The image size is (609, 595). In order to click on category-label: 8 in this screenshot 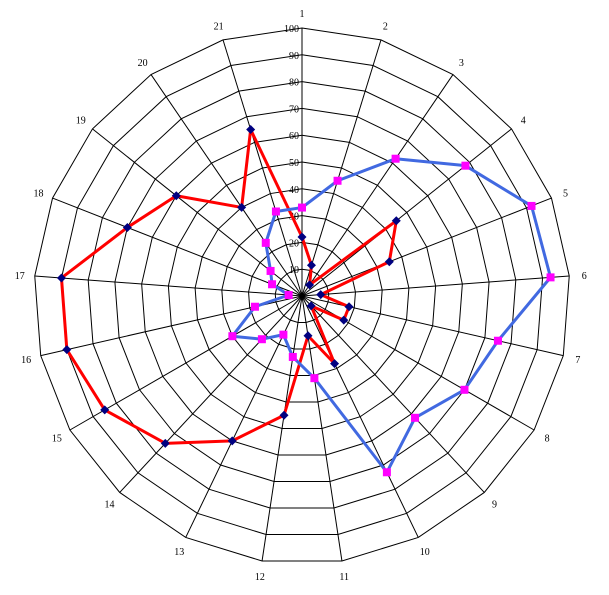, I will do `click(547, 439)`.